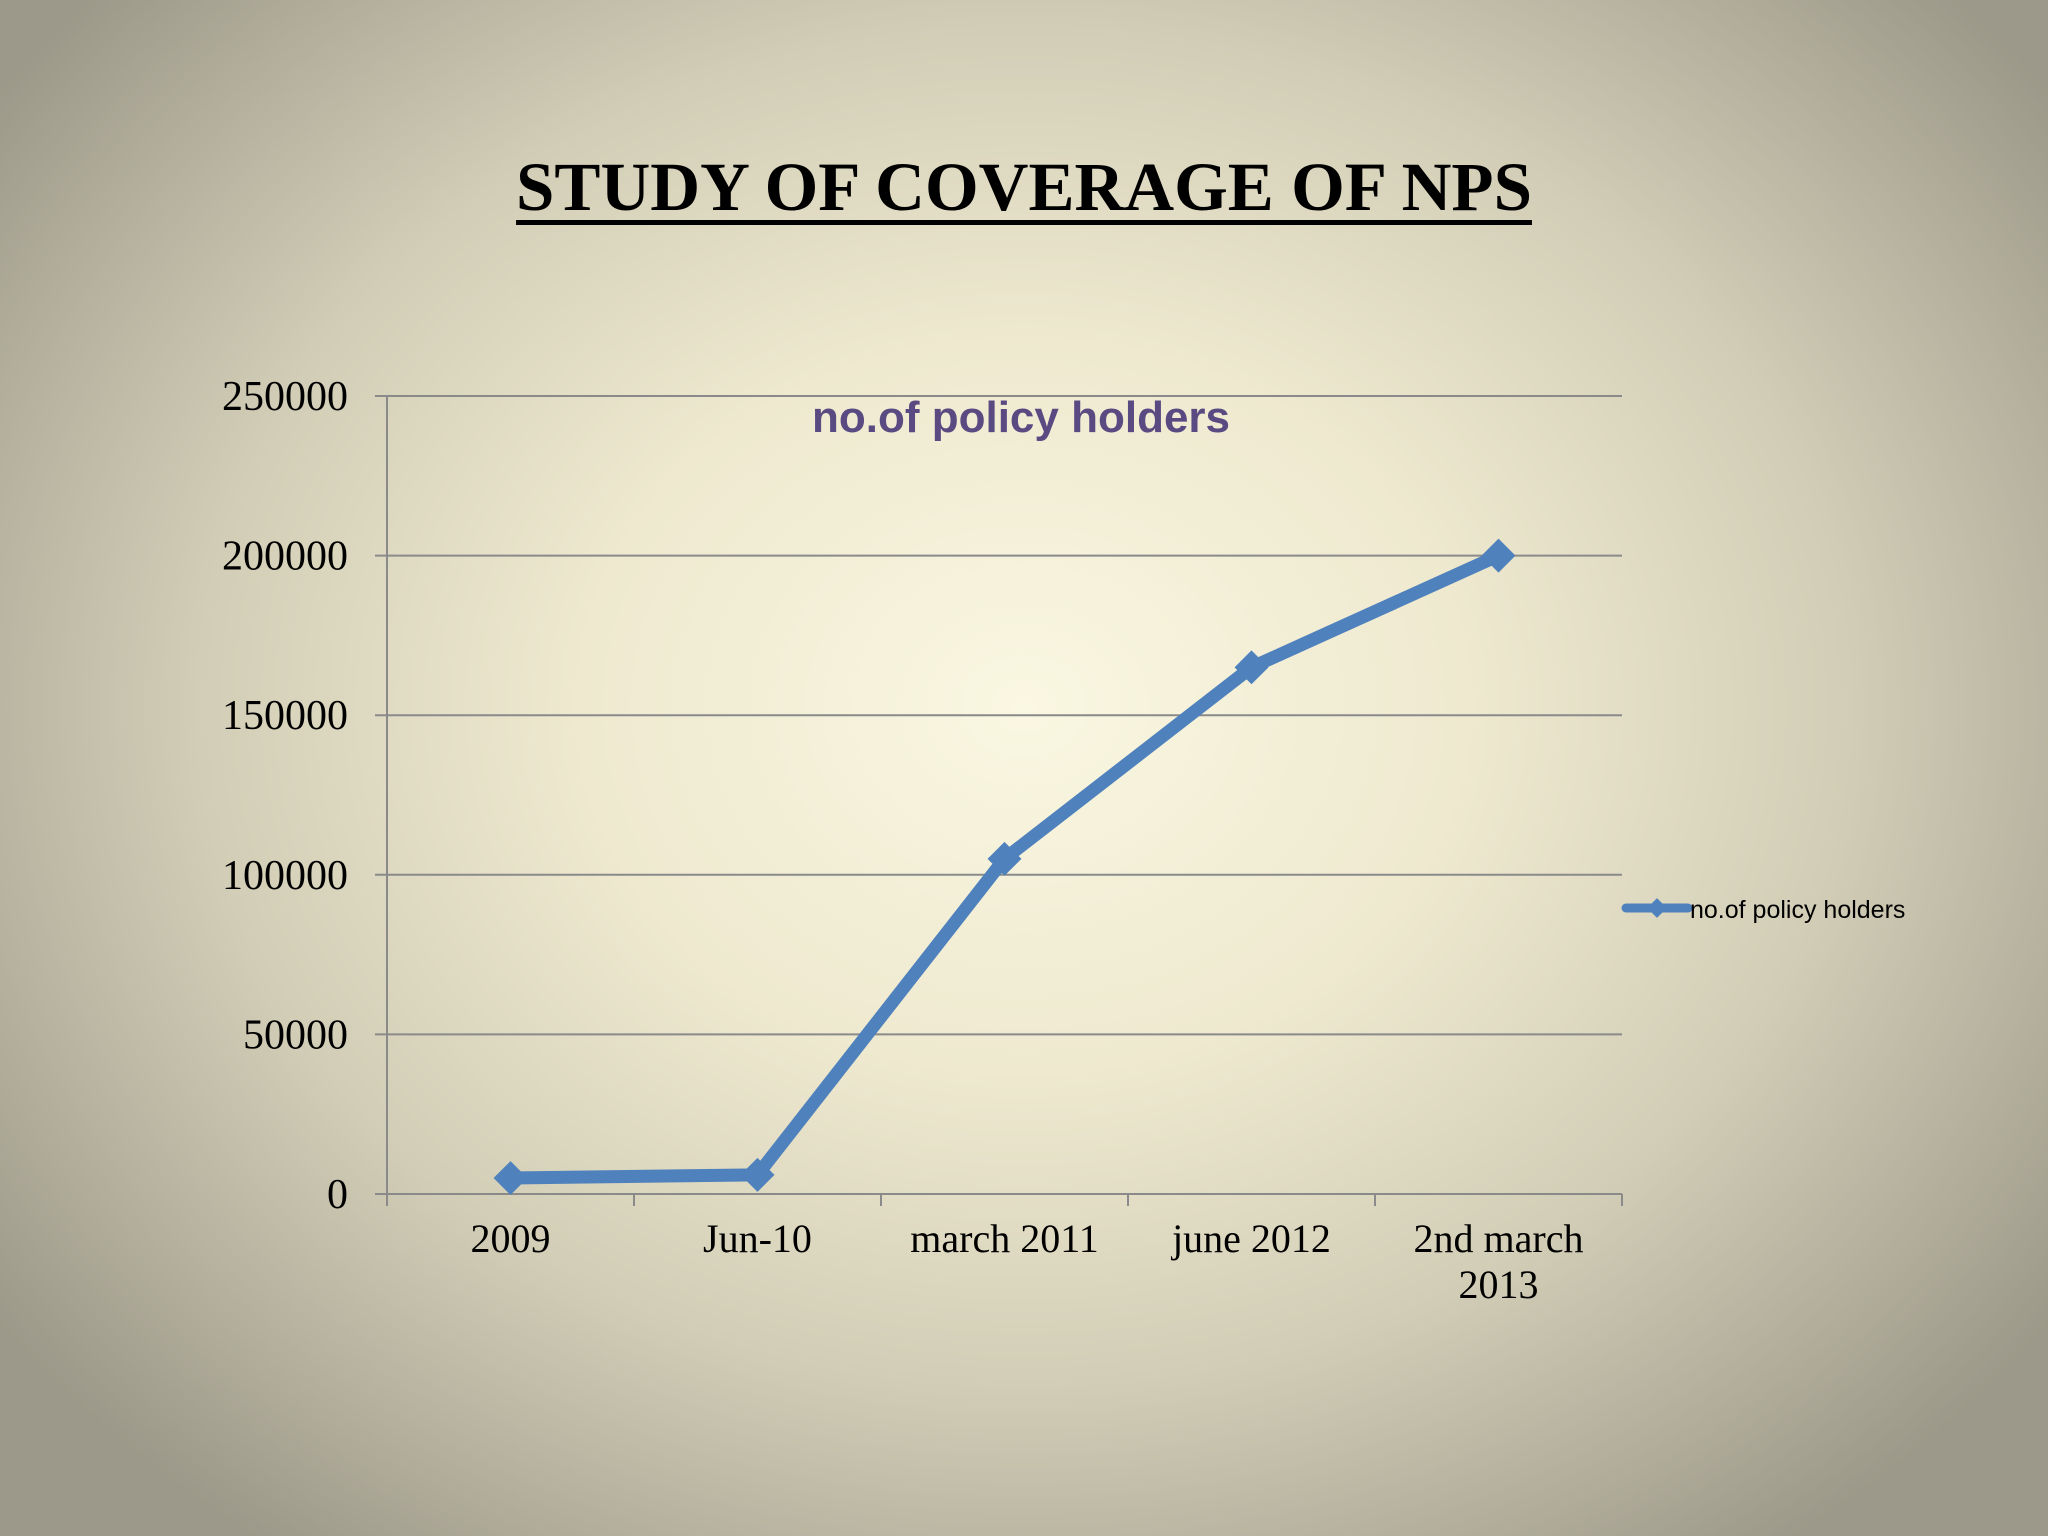  I want to click on x-tick-label: june 2012, so click(1250, 1238).